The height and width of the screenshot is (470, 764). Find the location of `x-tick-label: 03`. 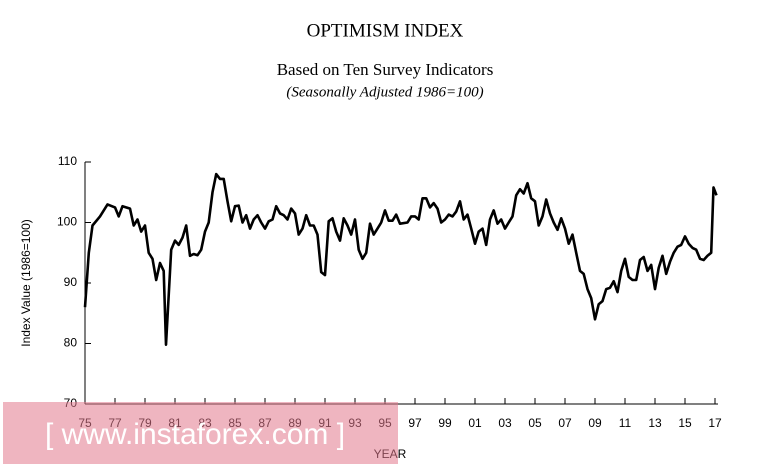

x-tick-label: 03 is located at coordinates (505, 423).